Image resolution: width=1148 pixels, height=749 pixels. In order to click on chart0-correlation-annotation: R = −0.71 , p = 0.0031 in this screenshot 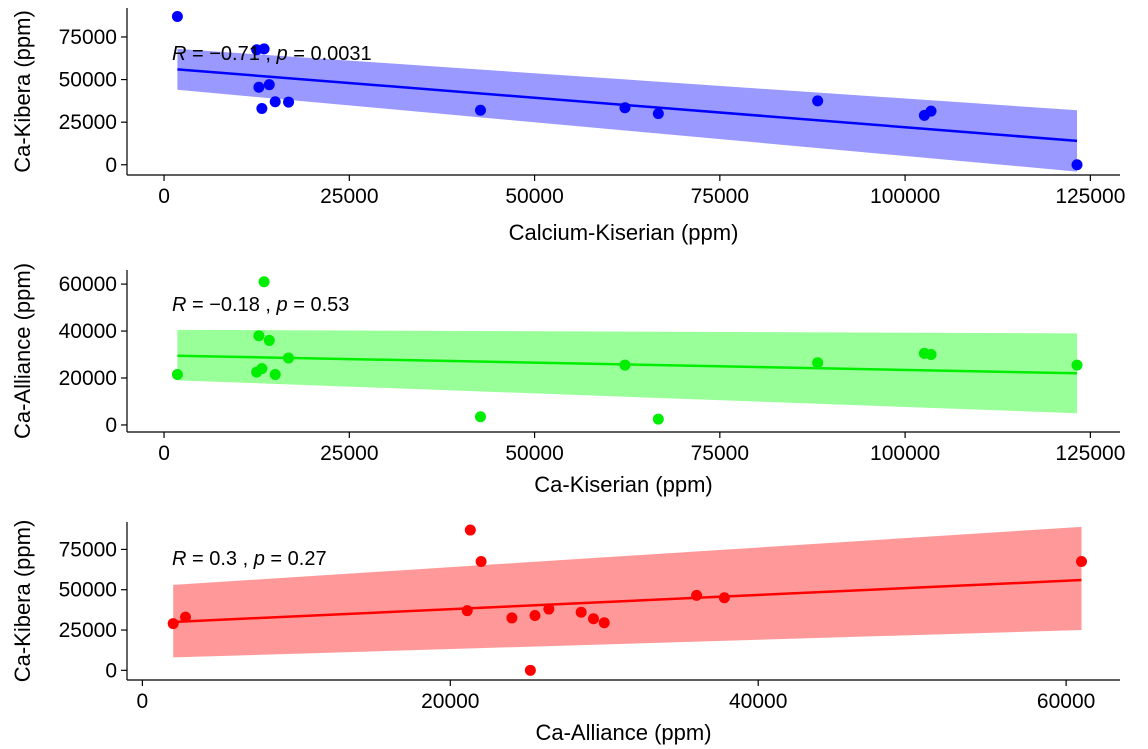, I will do `click(272, 54)`.